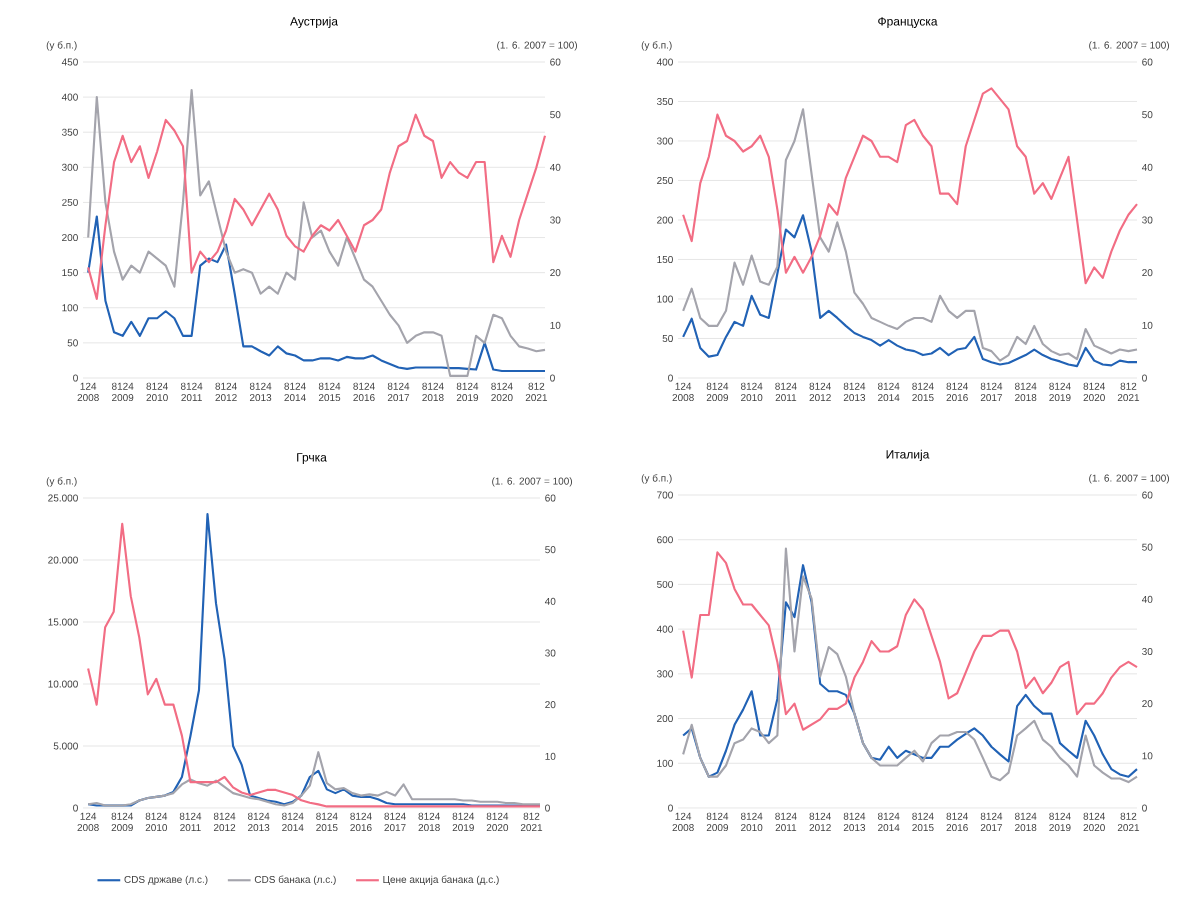  What do you see at coordinates (63, 622) in the screenshot?
I see `y-tick-label: 15.000` at bounding box center [63, 622].